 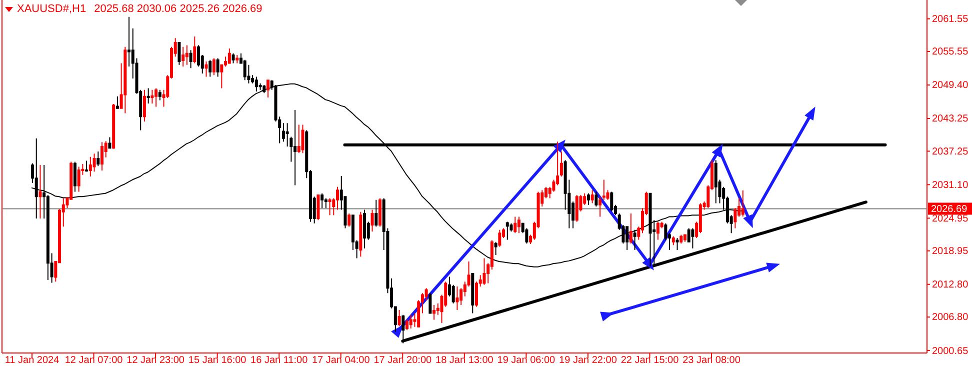 What do you see at coordinates (279, 360) in the screenshot?
I see `x-tick-label: 16 Jan 11:00` at bounding box center [279, 360].